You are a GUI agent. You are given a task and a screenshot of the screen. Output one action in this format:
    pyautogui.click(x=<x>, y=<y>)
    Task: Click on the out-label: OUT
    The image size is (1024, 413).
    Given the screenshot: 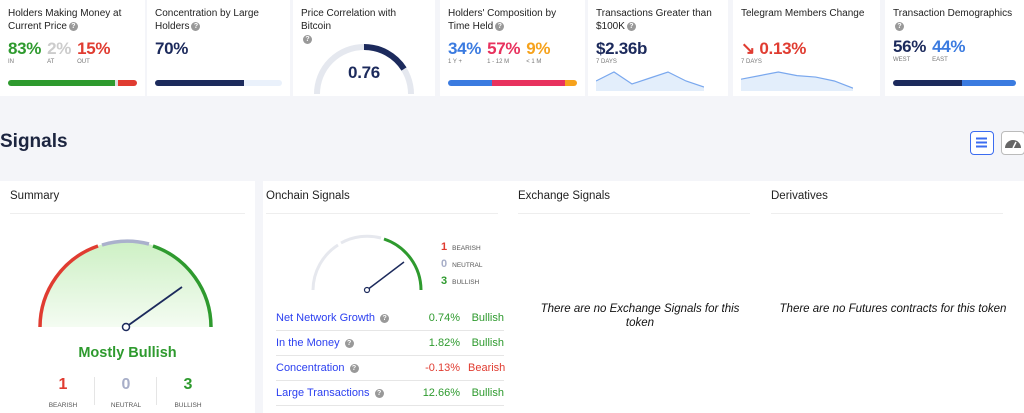 What is the action you would take?
    pyautogui.click(x=83, y=62)
    